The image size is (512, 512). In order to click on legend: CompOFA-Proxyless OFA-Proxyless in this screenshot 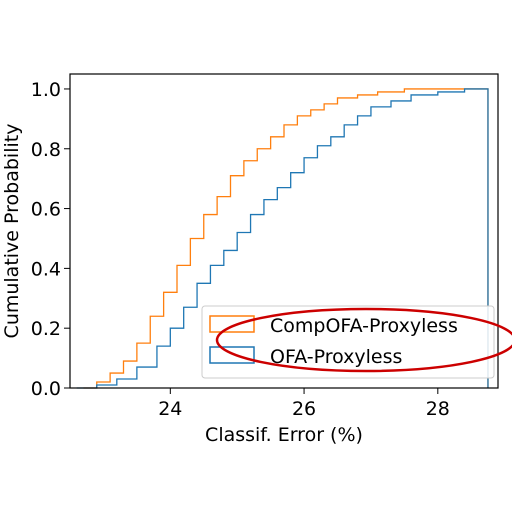, I will do `click(348, 342)`.